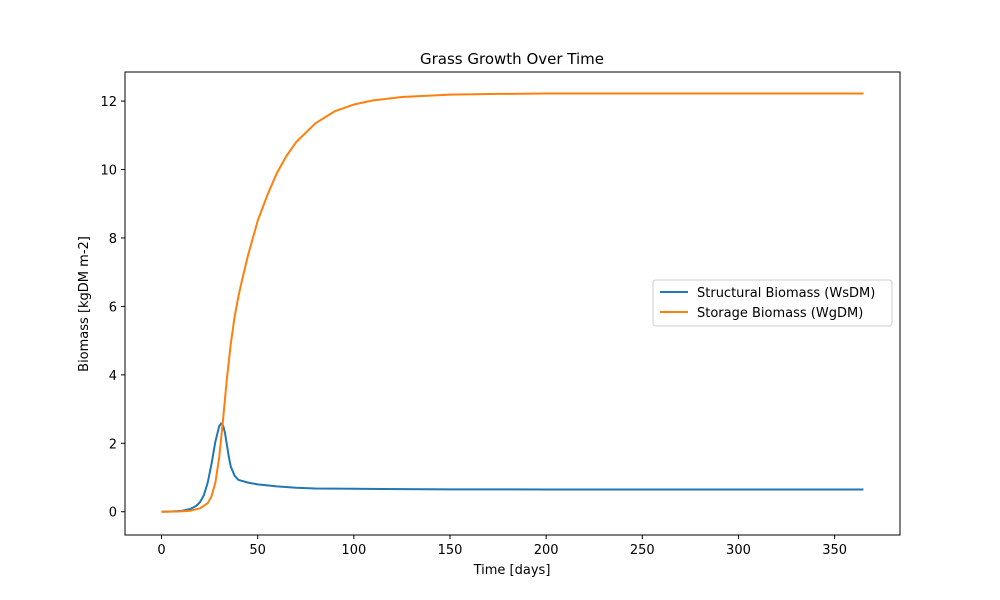  I want to click on y-tick-label: 6, so click(113, 307).